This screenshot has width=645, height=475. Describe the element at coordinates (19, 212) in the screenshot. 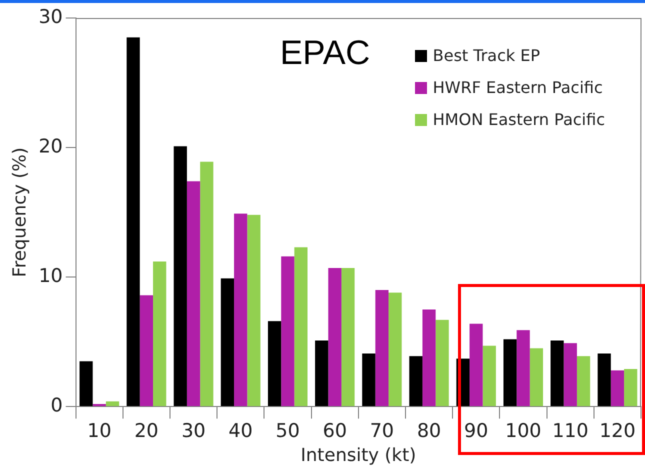

I see `y-axis-title: Frequency (%)` at that location.